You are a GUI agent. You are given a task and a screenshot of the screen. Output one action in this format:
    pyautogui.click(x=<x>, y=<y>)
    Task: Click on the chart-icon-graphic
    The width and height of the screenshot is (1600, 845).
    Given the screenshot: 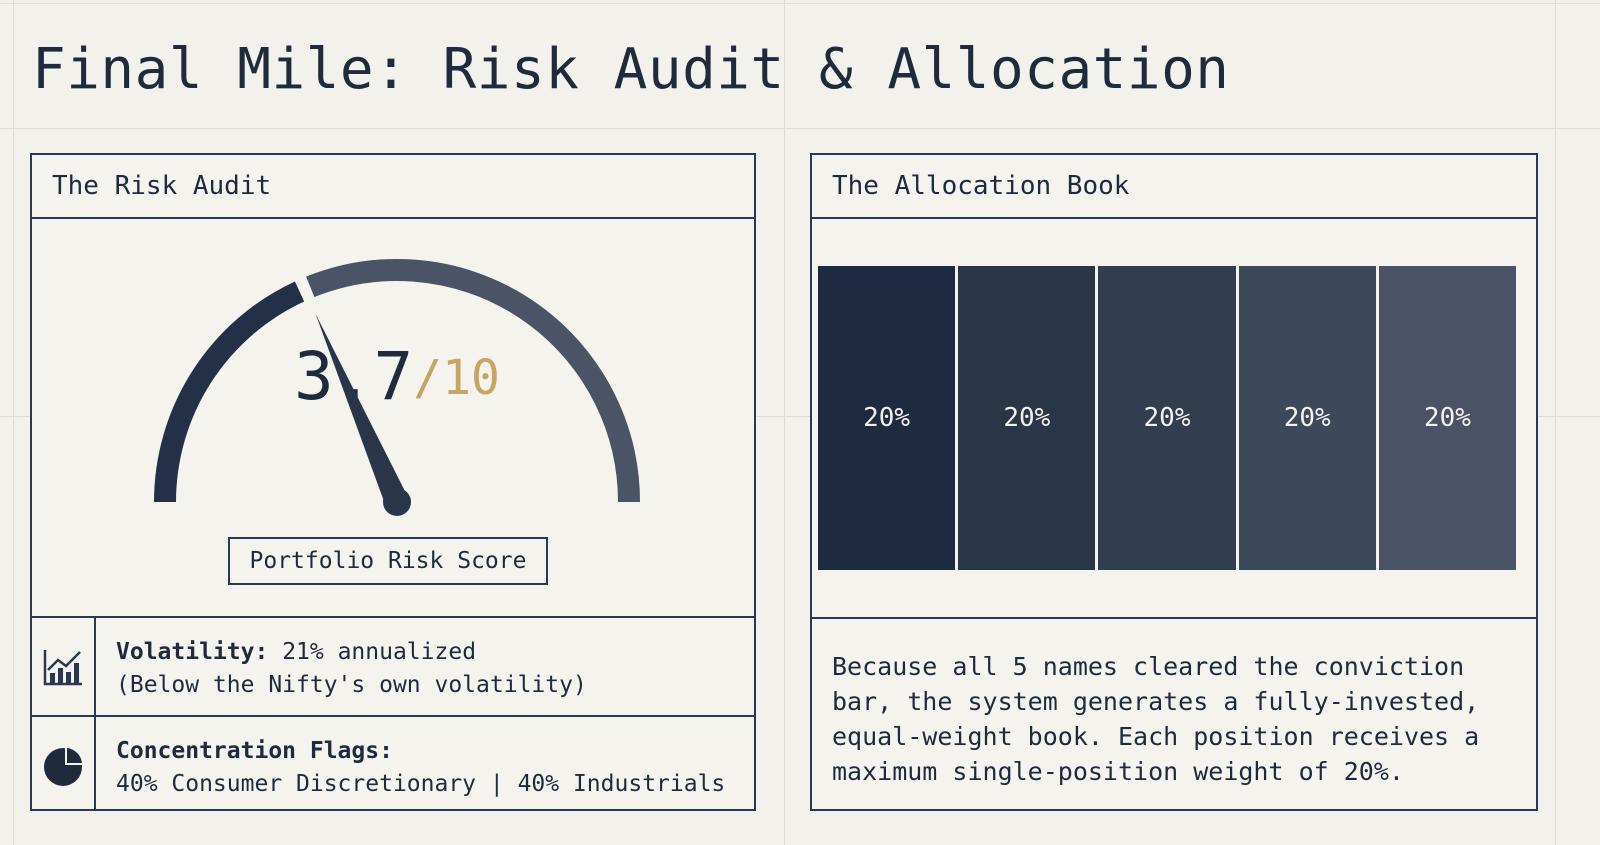 What is the action you would take?
    pyautogui.click(x=62, y=668)
    